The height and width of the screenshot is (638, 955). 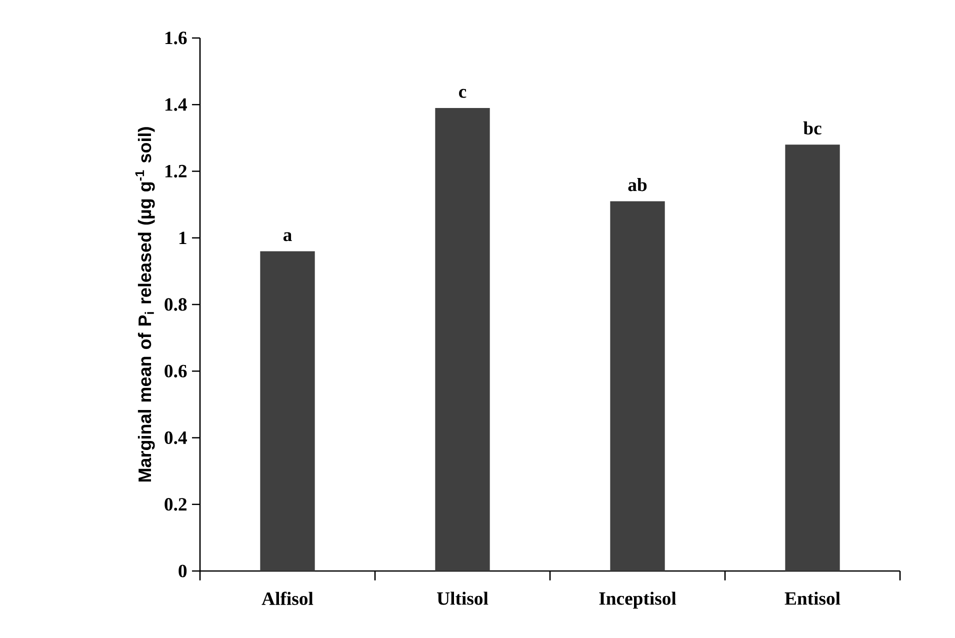 I want to click on y-tick-label: 0.6, so click(x=175, y=371).